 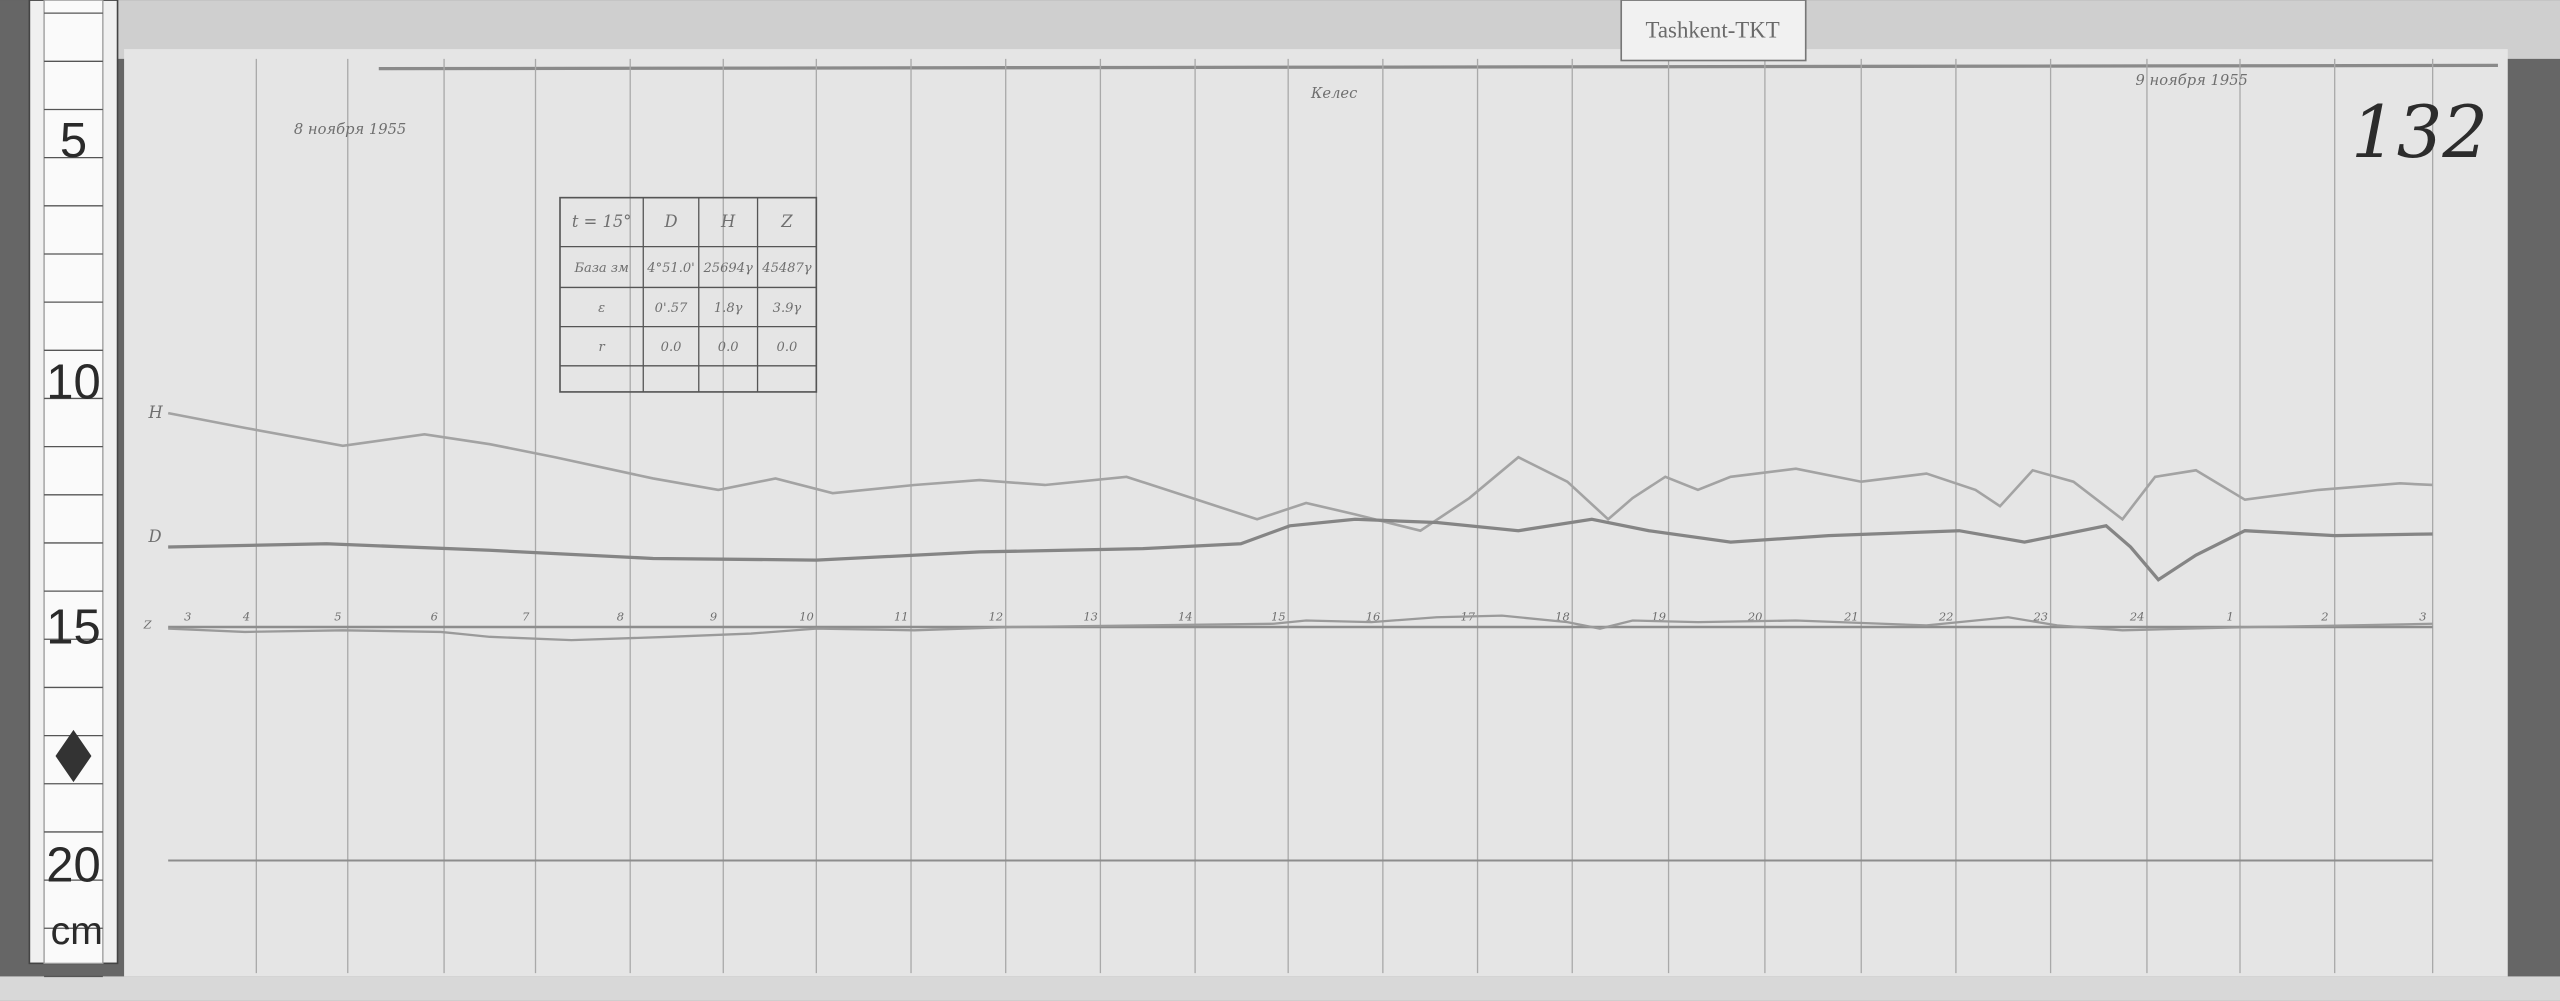 I want to click on table-cell: ε, so click(x=601, y=308).